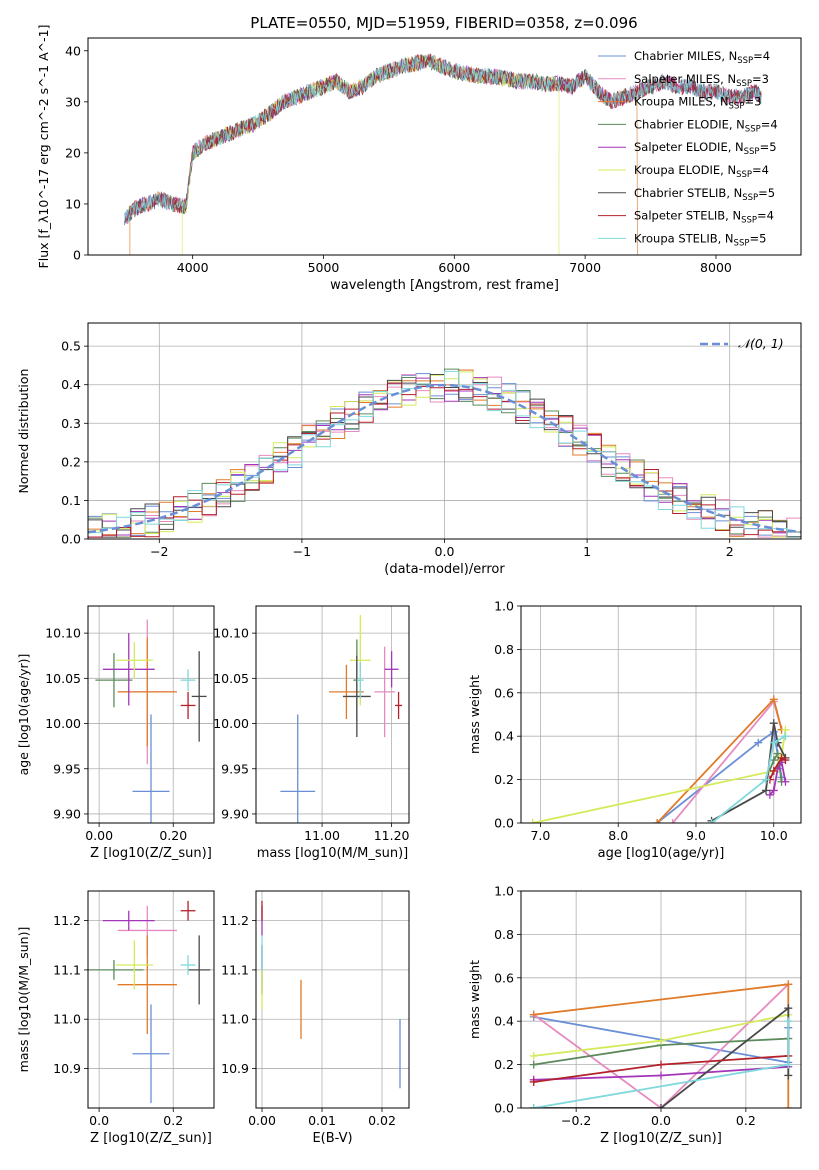 The height and width of the screenshot is (1170, 819). What do you see at coordinates (774, 835) in the screenshot?
I see `x-tick-label: 10.0` at bounding box center [774, 835].